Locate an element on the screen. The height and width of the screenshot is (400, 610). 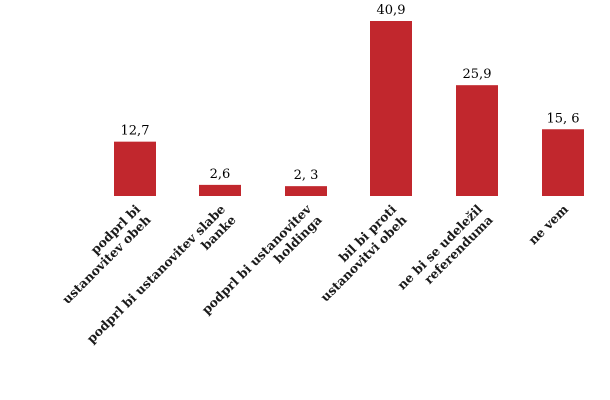
bar-value-label: 12,7 is located at coordinates (135, 131).